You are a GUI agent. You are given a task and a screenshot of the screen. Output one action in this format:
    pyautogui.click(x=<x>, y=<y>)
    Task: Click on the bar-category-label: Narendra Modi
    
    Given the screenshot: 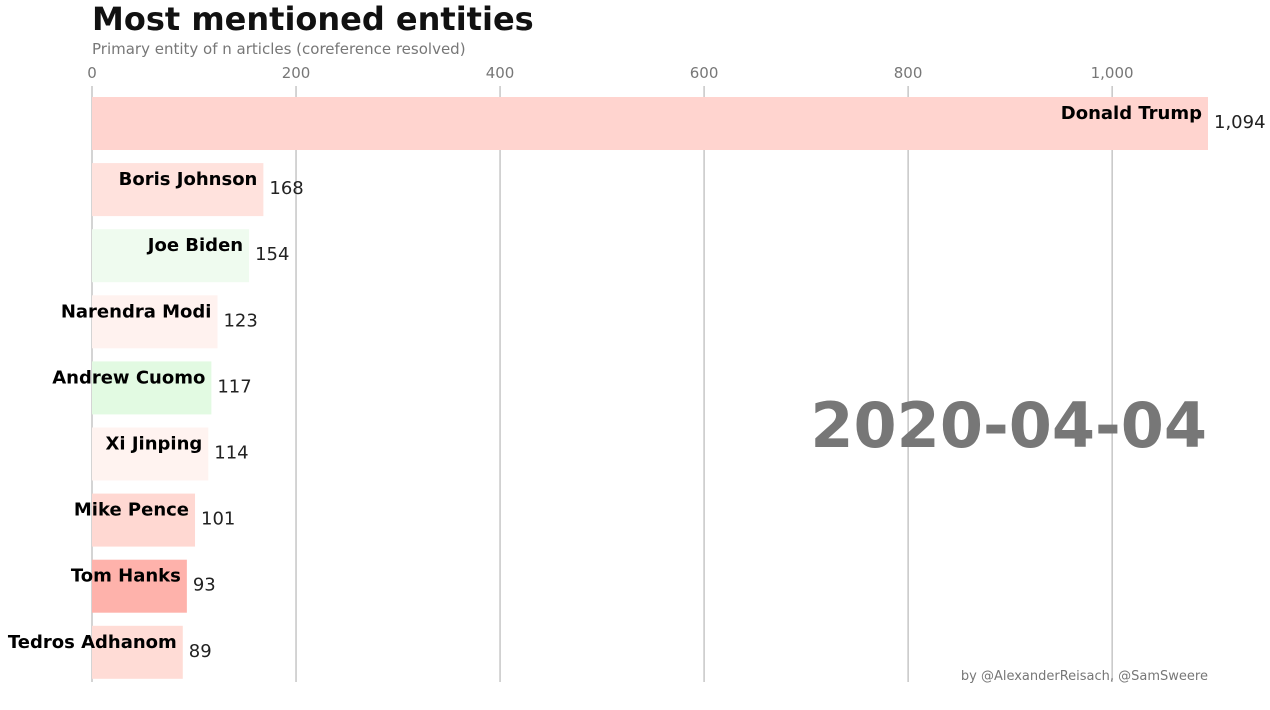 What is the action you would take?
    pyautogui.click(x=136, y=311)
    